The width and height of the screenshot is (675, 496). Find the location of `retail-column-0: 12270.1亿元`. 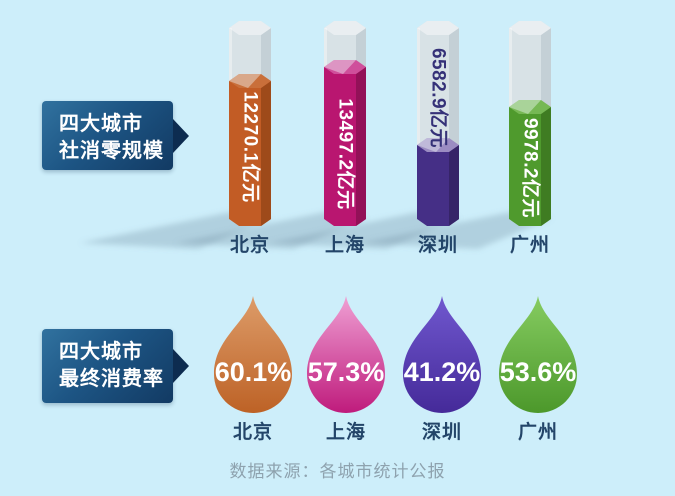

retail-column-0: 12270.1亿元 is located at coordinates (250, 123).